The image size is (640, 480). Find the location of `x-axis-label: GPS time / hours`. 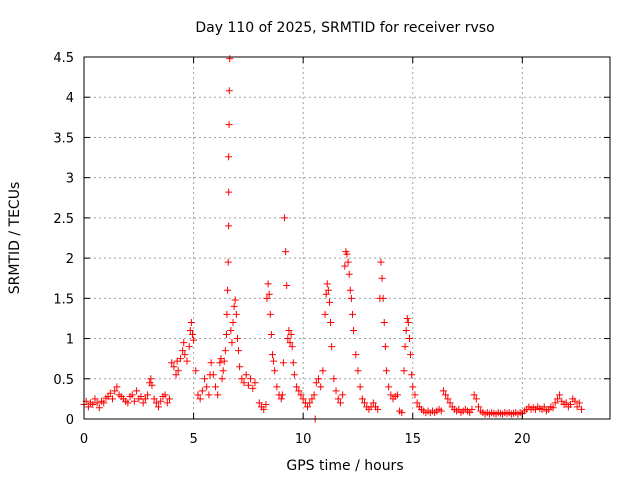

x-axis-label: GPS time / hours is located at coordinates (344, 466).